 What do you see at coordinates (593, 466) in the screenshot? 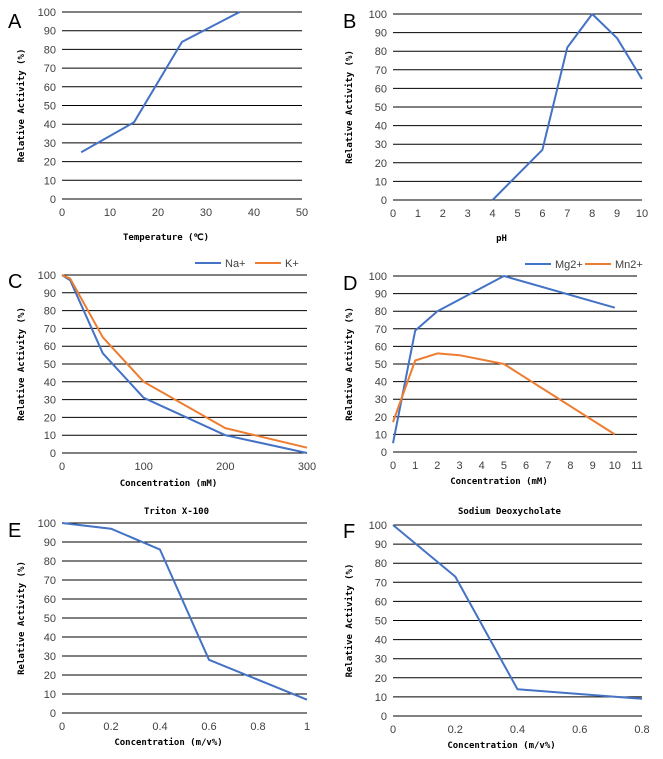
I see `x-tick-label: 9` at bounding box center [593, 466].